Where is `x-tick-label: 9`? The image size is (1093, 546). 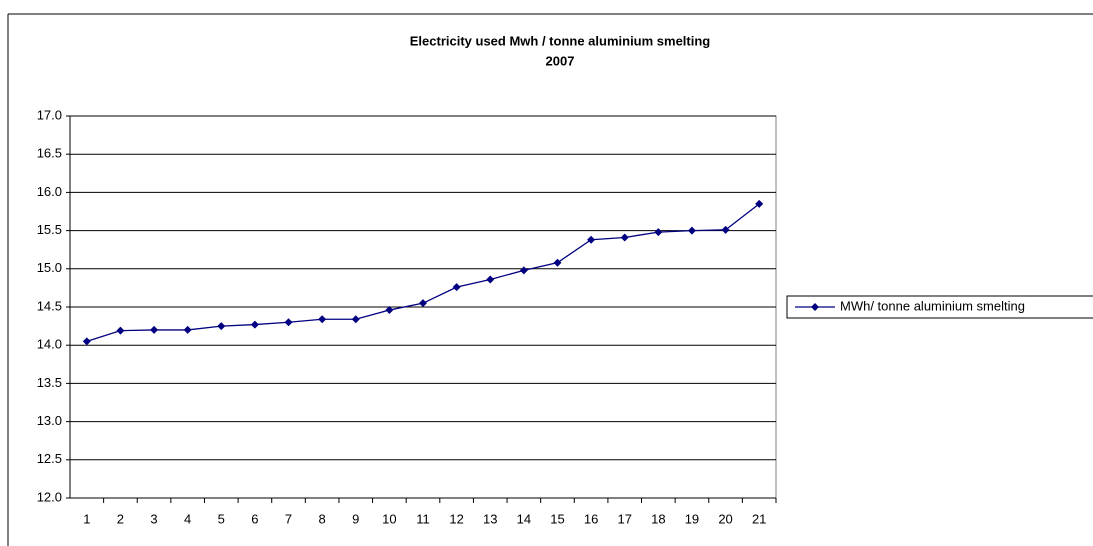 x-tick-label: 9 is located at coordinates (355, 518).